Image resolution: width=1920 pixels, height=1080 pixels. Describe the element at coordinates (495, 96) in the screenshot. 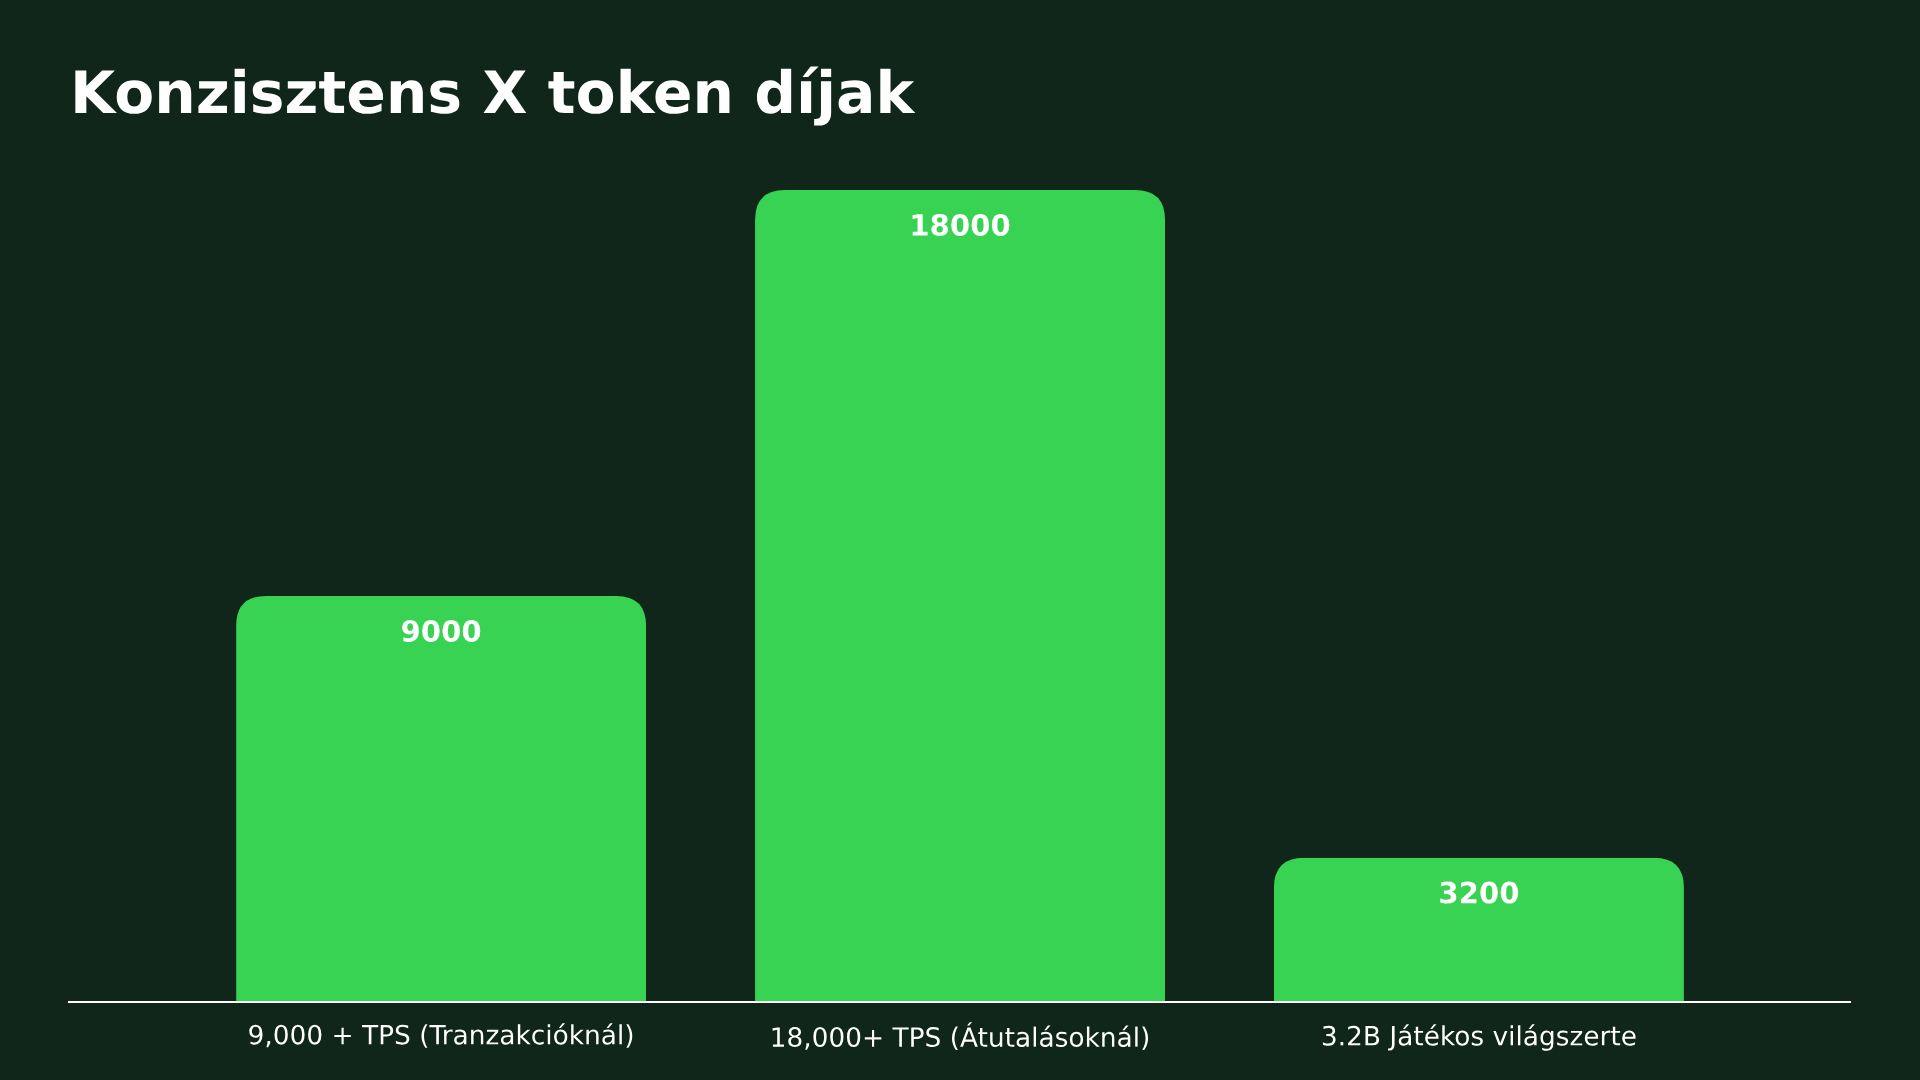

I see `chart-title: Konzisztens X token díjak` at that location.